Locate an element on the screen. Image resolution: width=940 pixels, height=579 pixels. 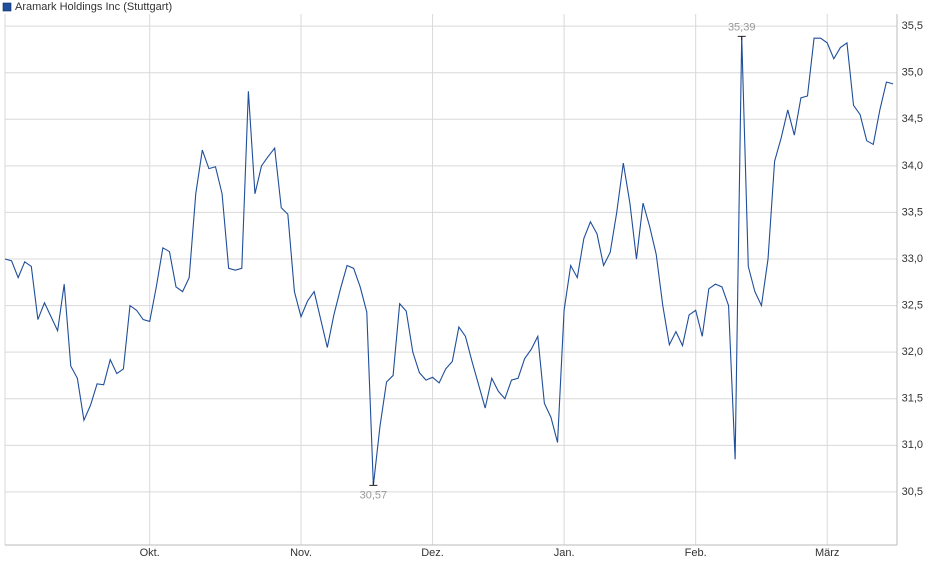
y-tick-label: 33,0 is located at coordinates (912, 259).